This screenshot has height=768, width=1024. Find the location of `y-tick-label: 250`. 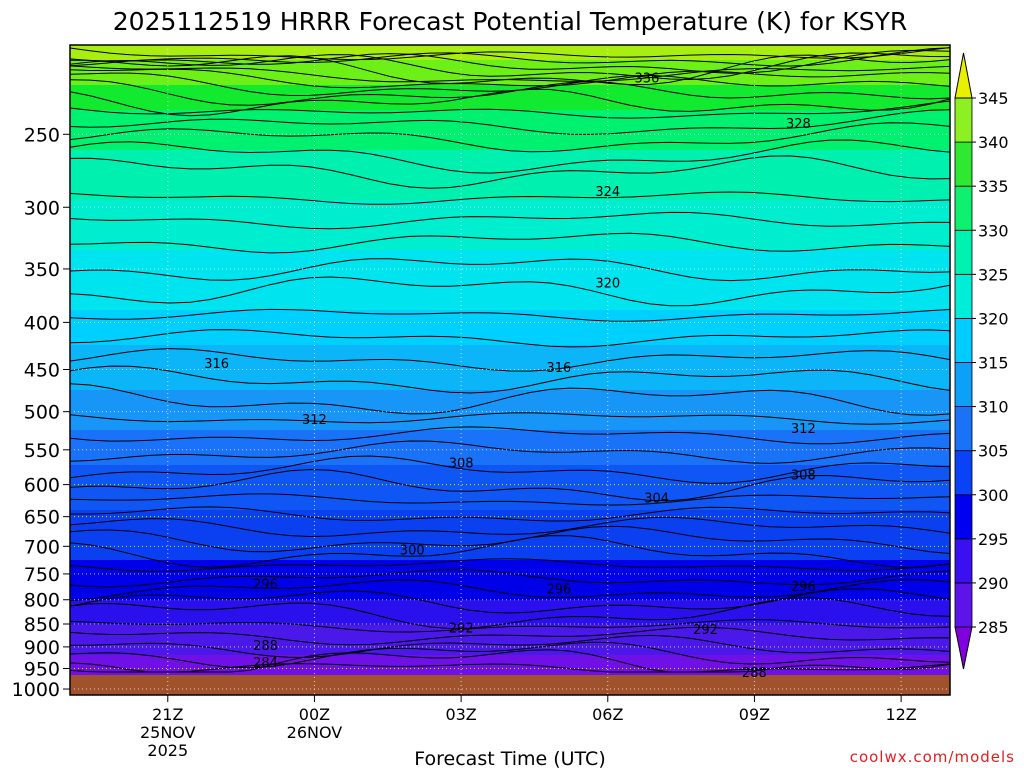

y-tick-label: 250 is located at coordinates (42, 135).